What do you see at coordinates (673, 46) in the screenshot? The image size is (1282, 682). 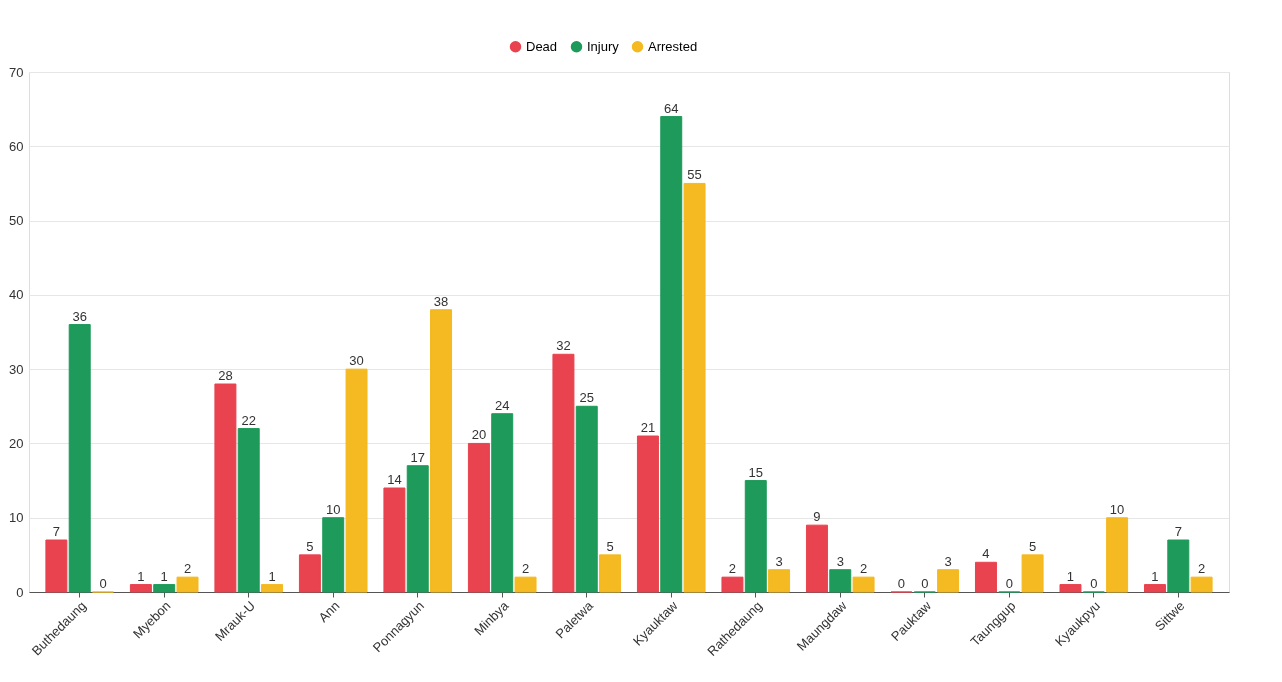 I see `legend-label: Arrested` at bounding box center [673, 46].